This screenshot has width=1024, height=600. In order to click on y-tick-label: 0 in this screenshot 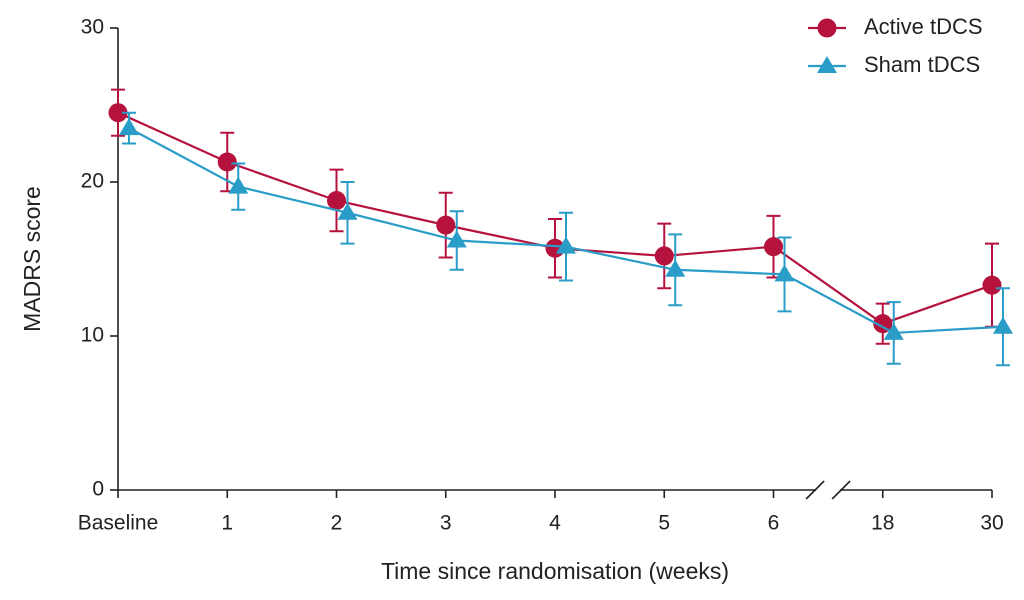, I will do `click(98, 489)`.